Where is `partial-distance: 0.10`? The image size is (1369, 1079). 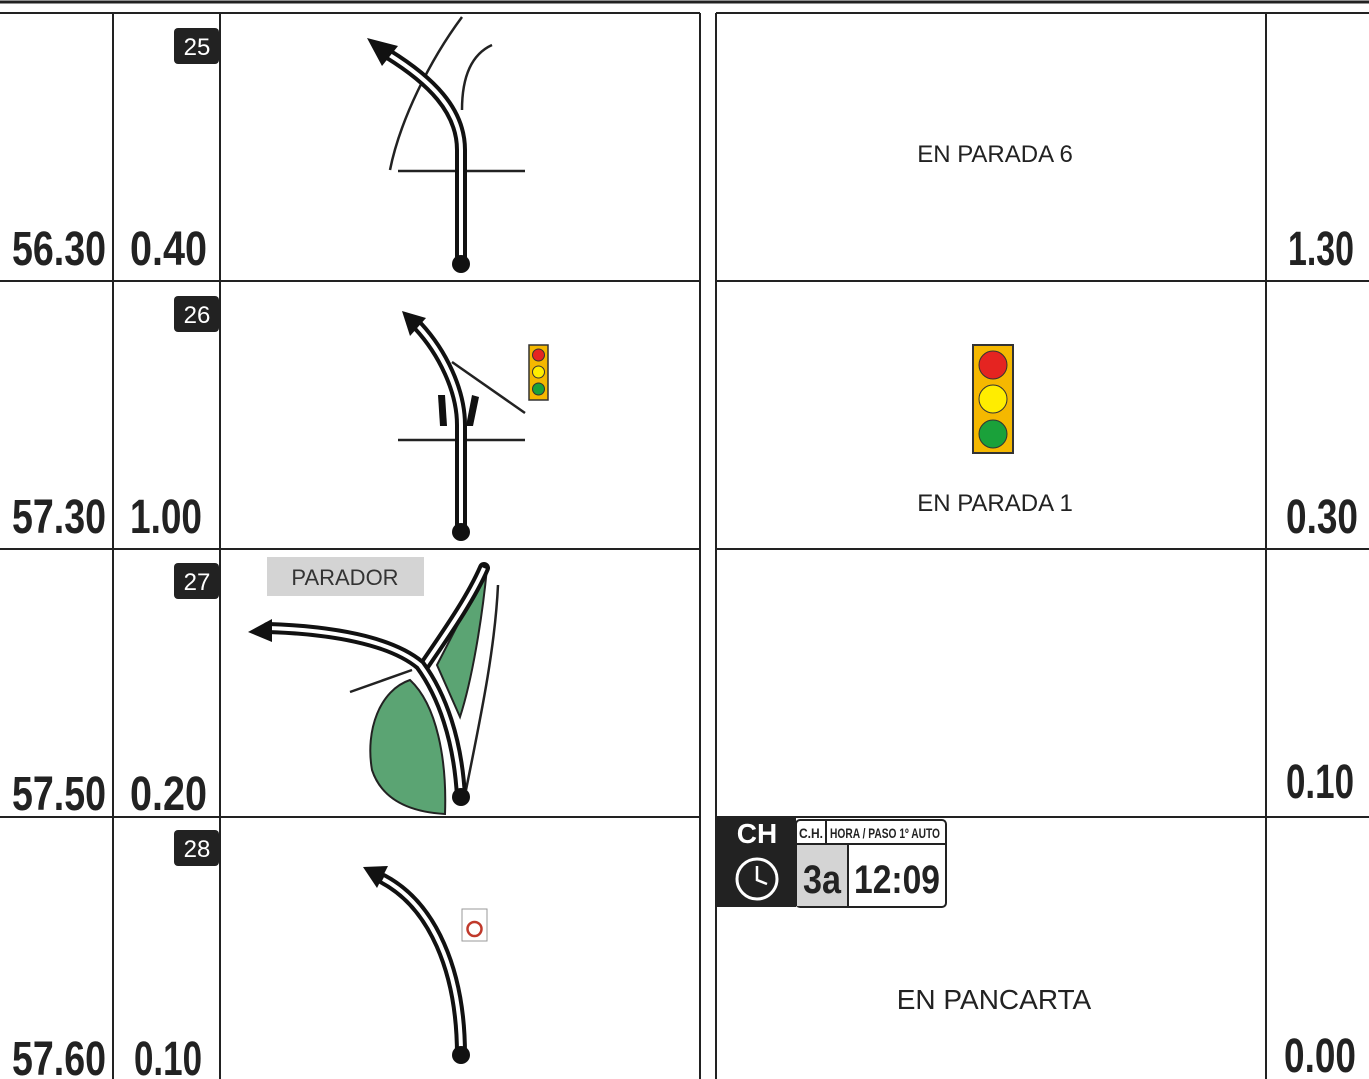
partial-distance: 0.10 is located at coordinates (168, 1056).